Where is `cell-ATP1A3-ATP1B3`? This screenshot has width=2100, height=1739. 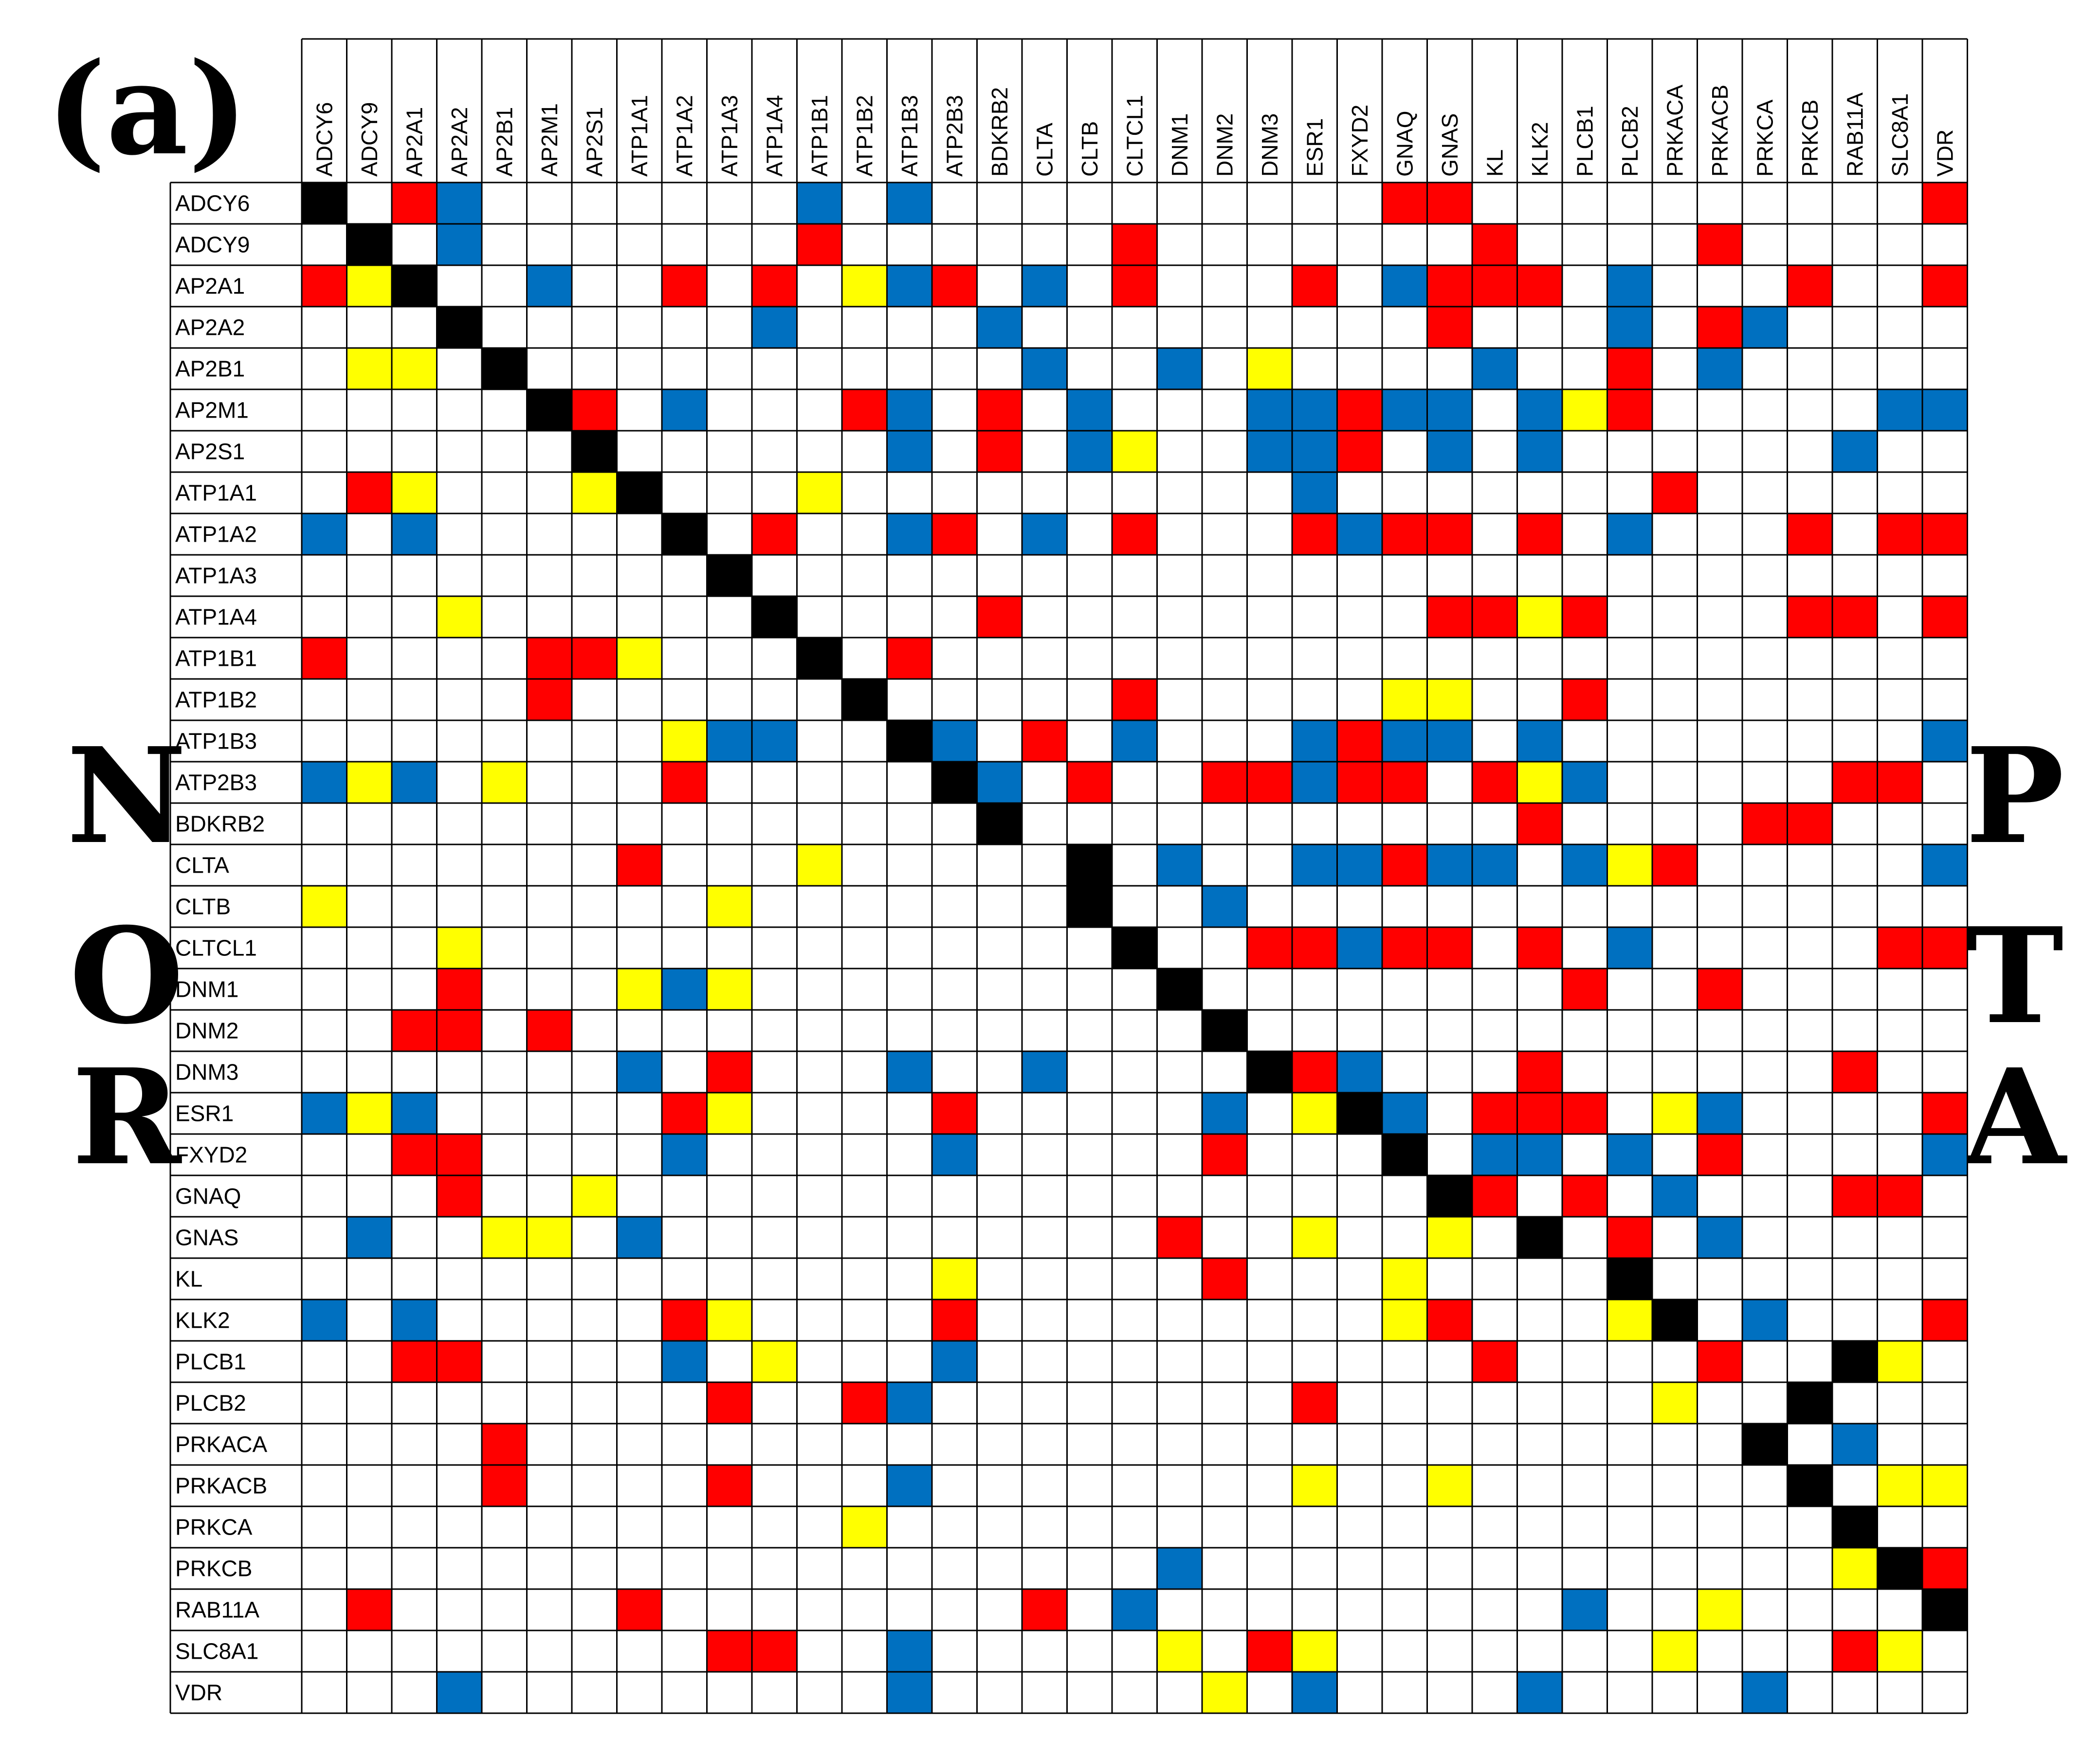 cell-ATP1A3-ATP1B3 is located at coordinates (909, 575).